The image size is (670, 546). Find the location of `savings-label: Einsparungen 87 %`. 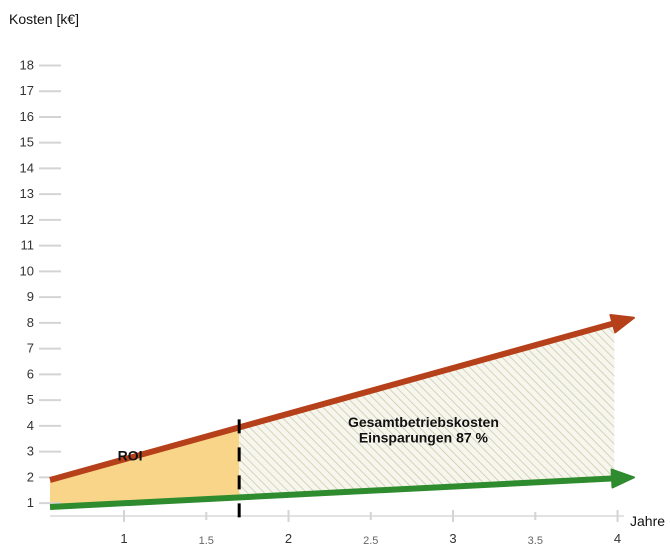

savings-label: Einsparungen 87 % is located at coordinates (424, 438).